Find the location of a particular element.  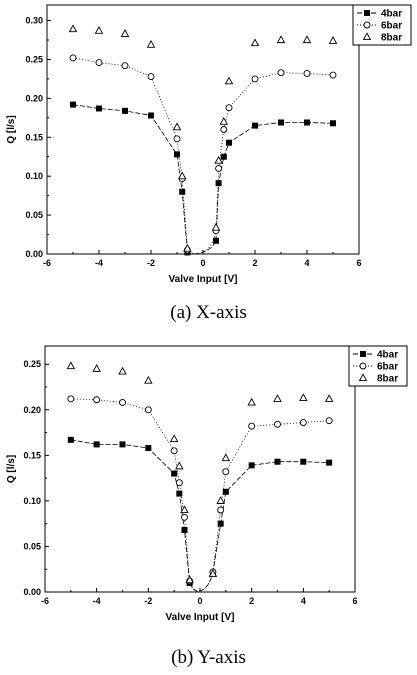

legend-box is located at coordinates (382, 25).